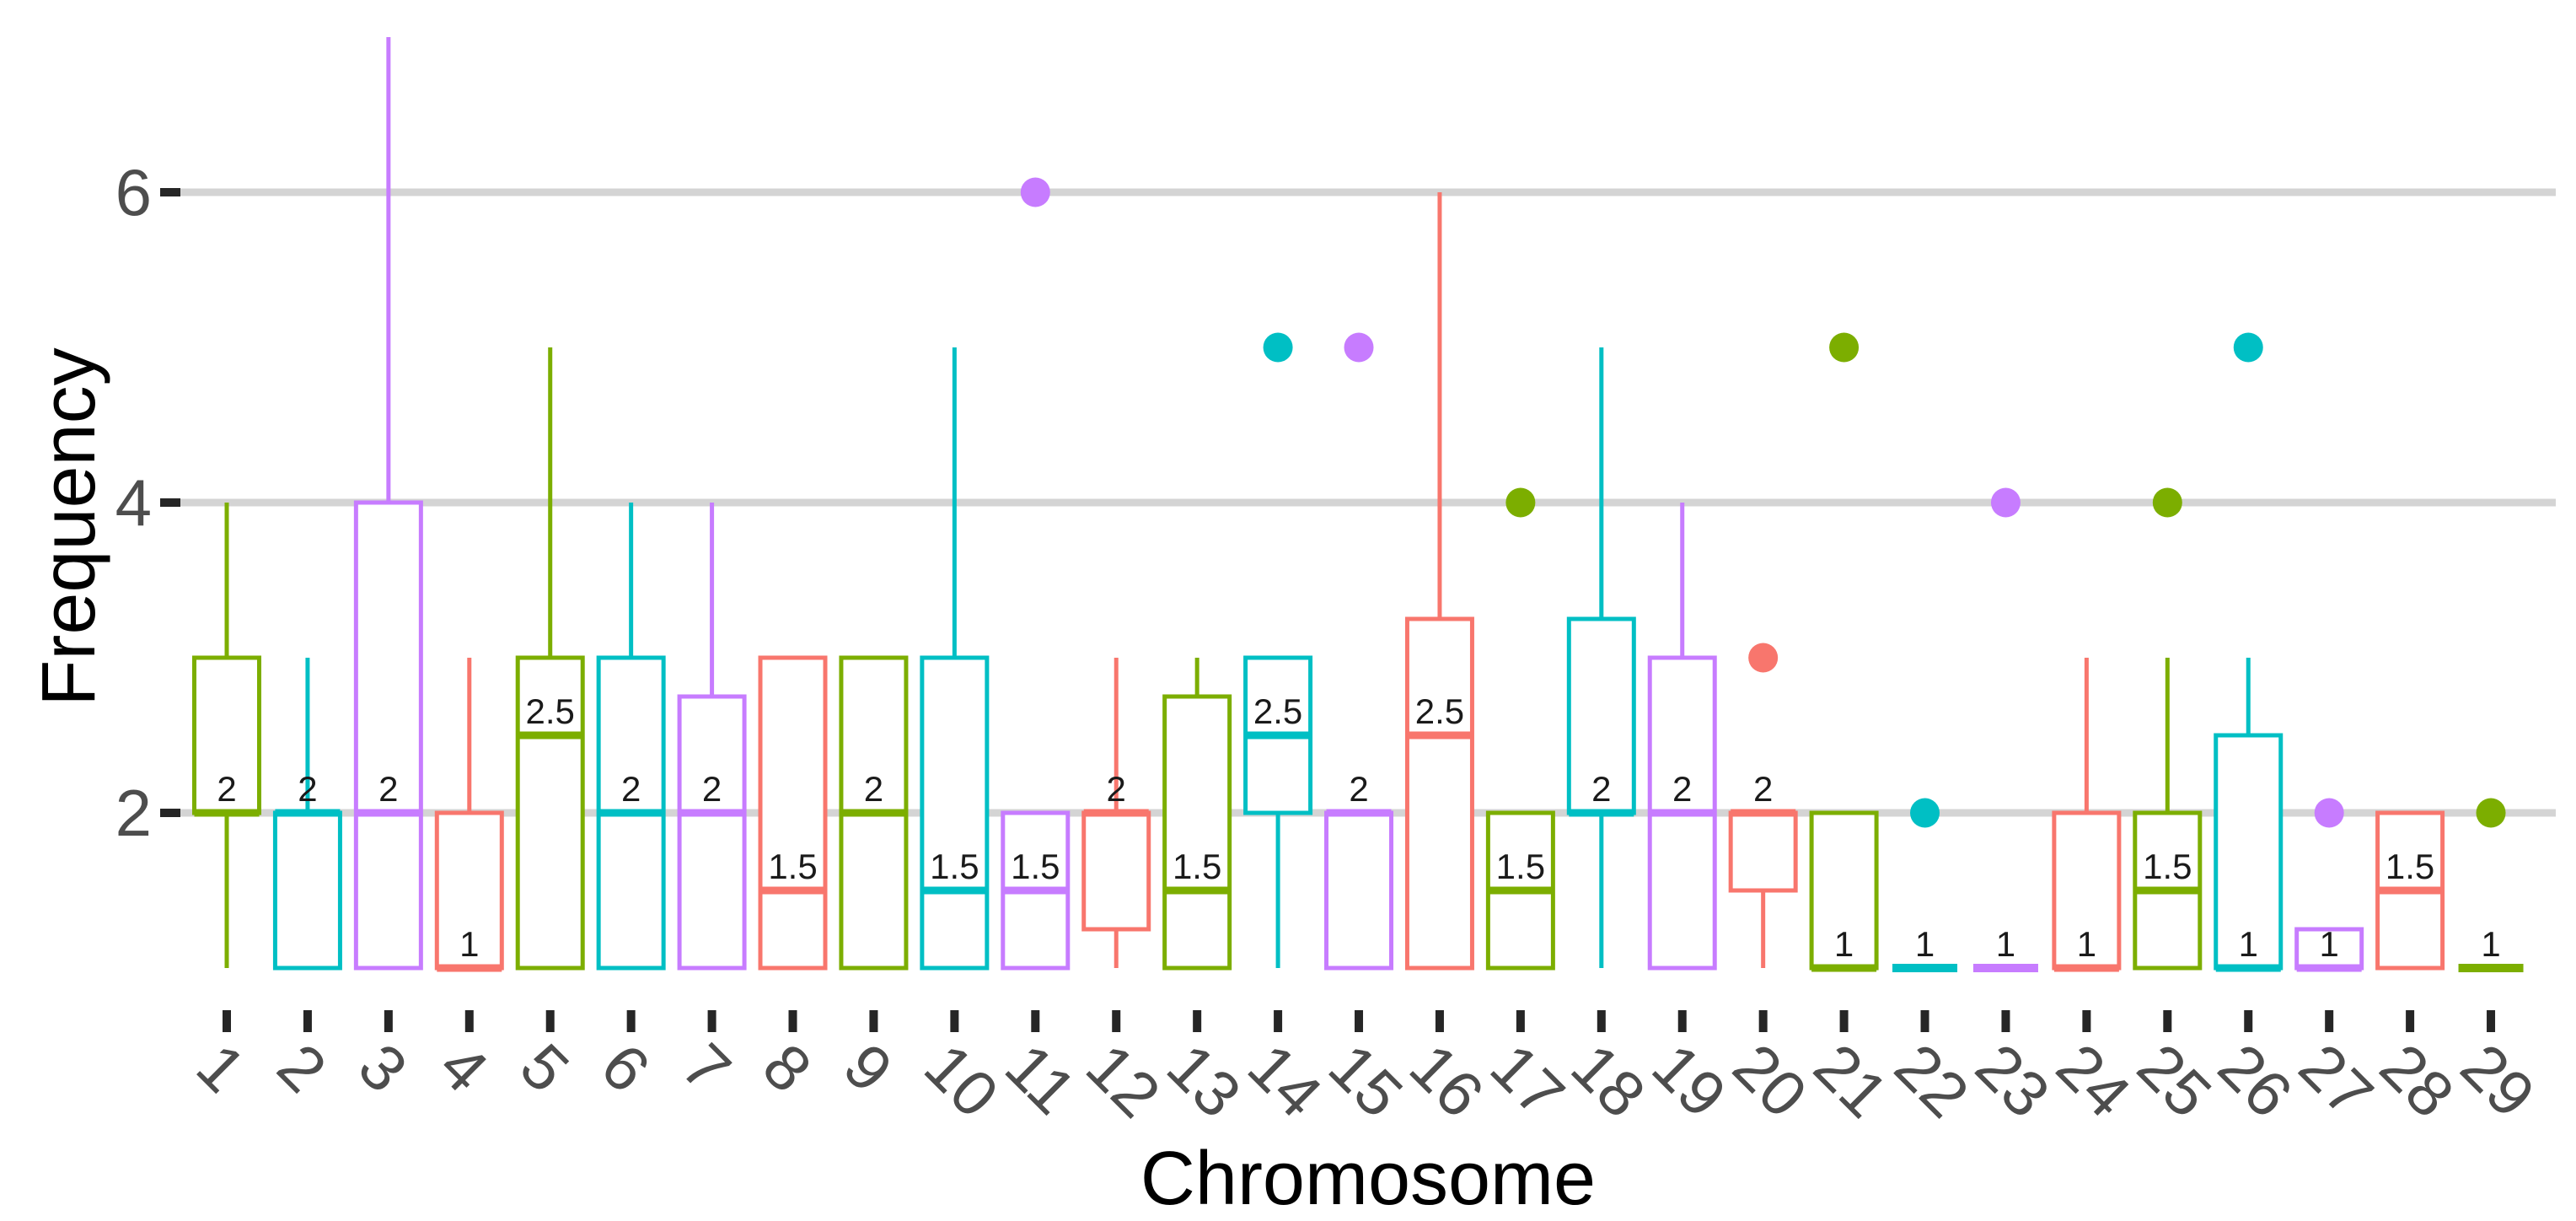 Image resolution: width=2576 pixels, height=1221 pixels. Describe the element at coordinates (1439, 711) in the screenshot. I see `median-label-chr-16: 2.5` at that location.